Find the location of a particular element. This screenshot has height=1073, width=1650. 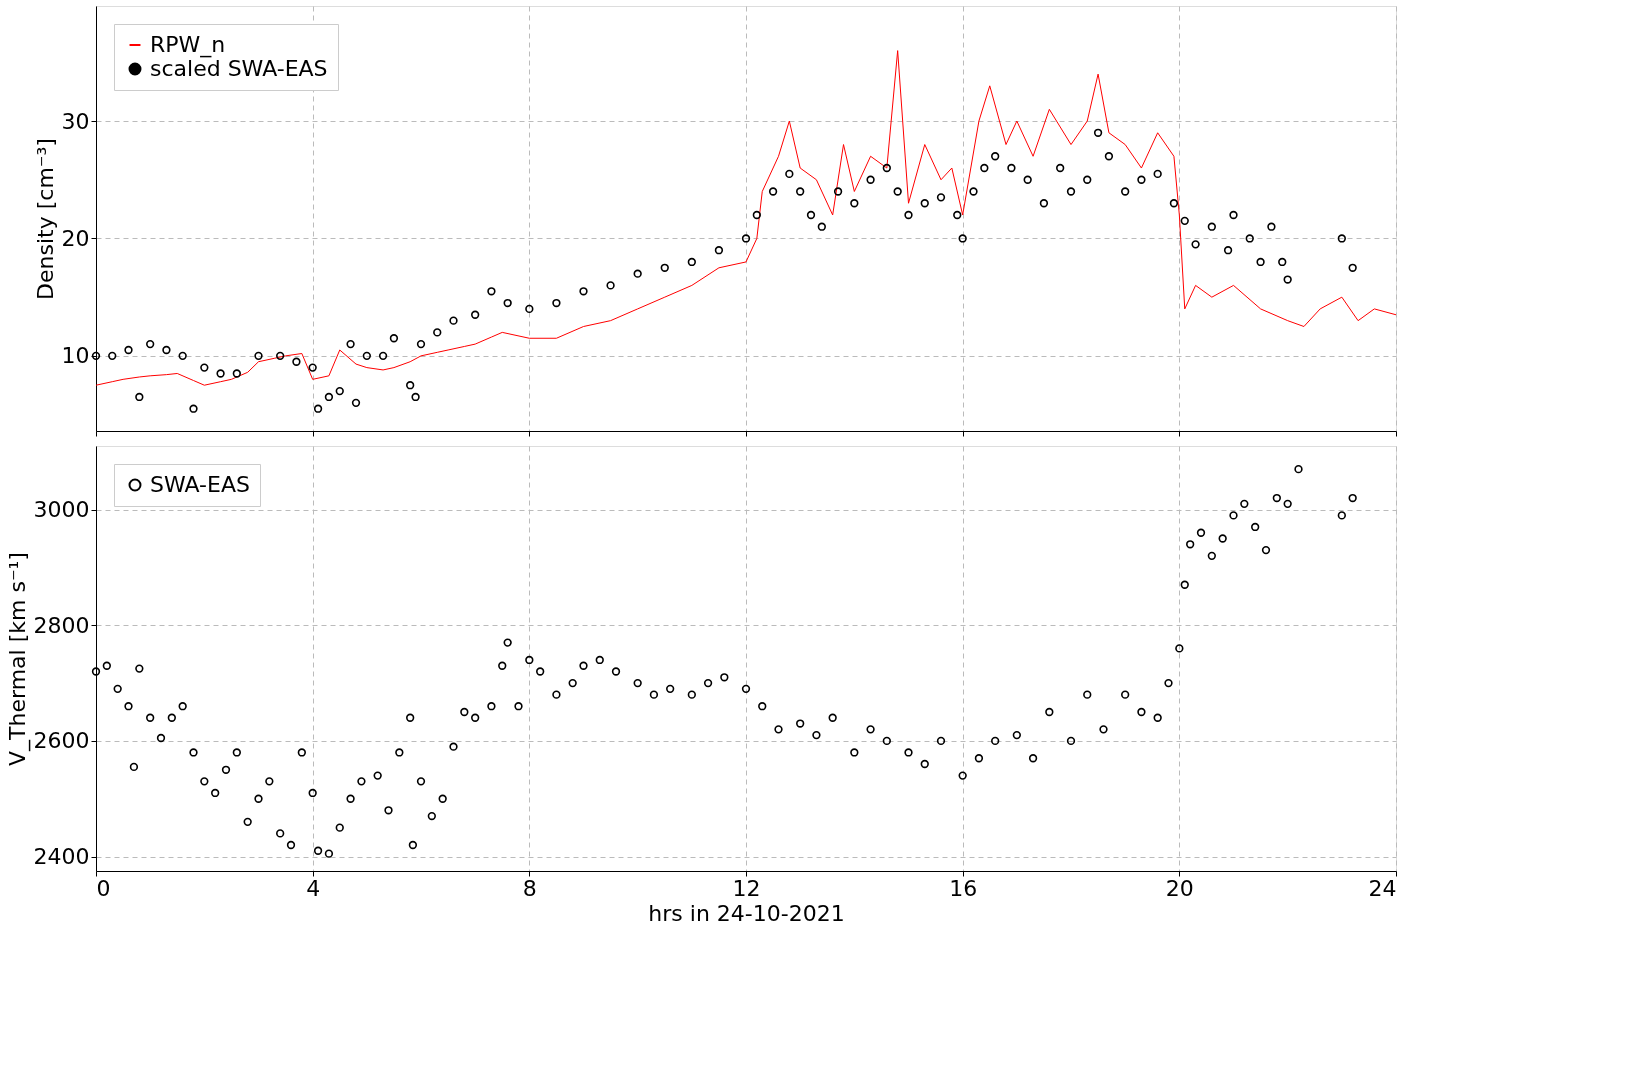

legend-label: SWA-EAS is located at coordinates (200, 484).